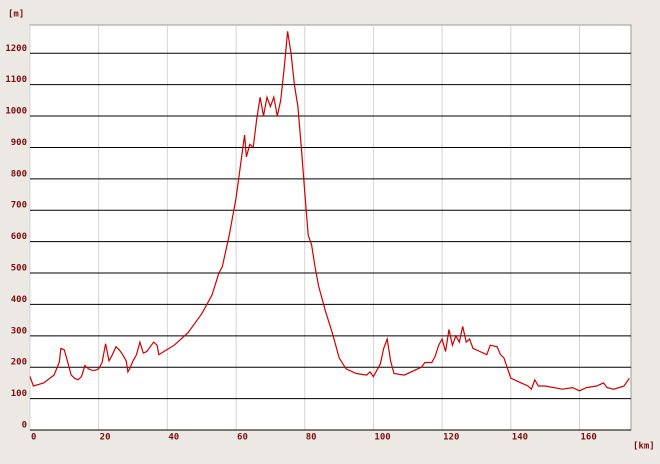  Describe the element at coordinates (520, 438) in the screenshot. I see `x-tick-label: 140` at that location.